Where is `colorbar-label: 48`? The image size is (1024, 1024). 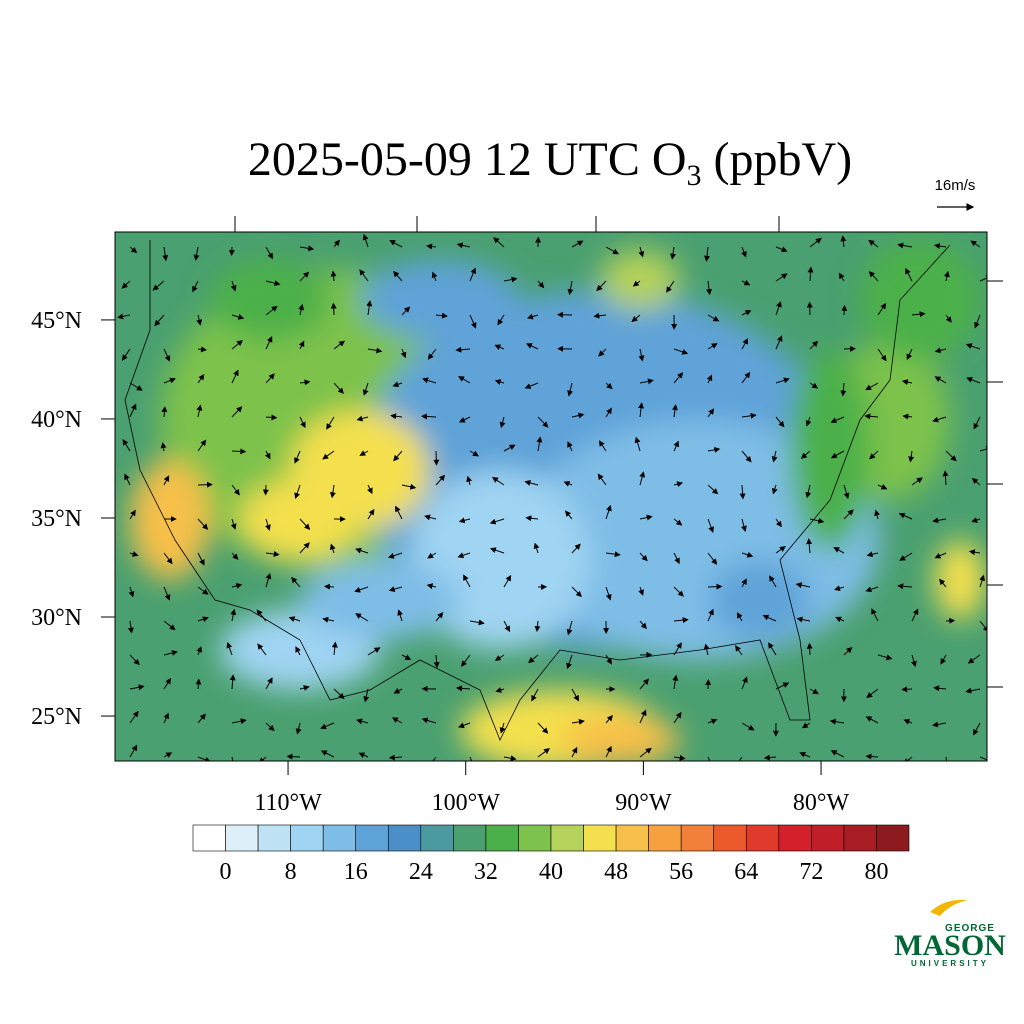 colorbar-label: 48 is located at coordinates (616, 872).